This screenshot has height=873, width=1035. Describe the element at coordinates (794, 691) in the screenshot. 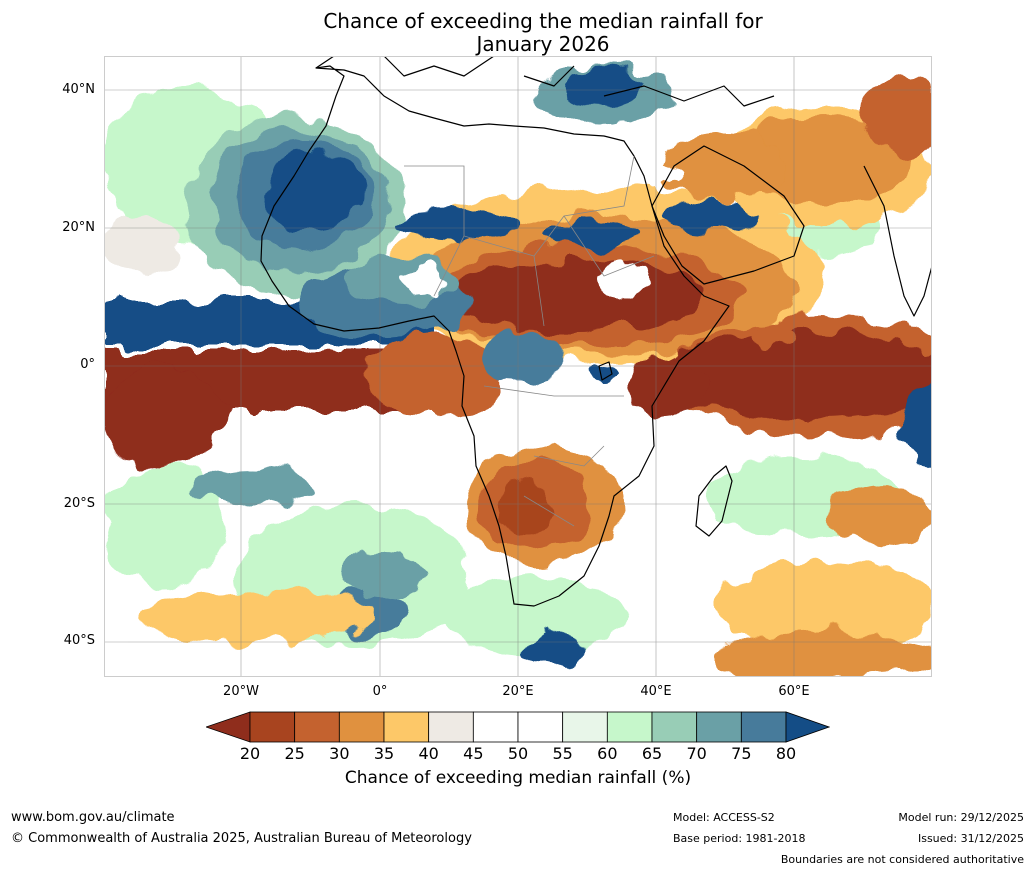

I see `lon-label-60e: 60°E` at that location.